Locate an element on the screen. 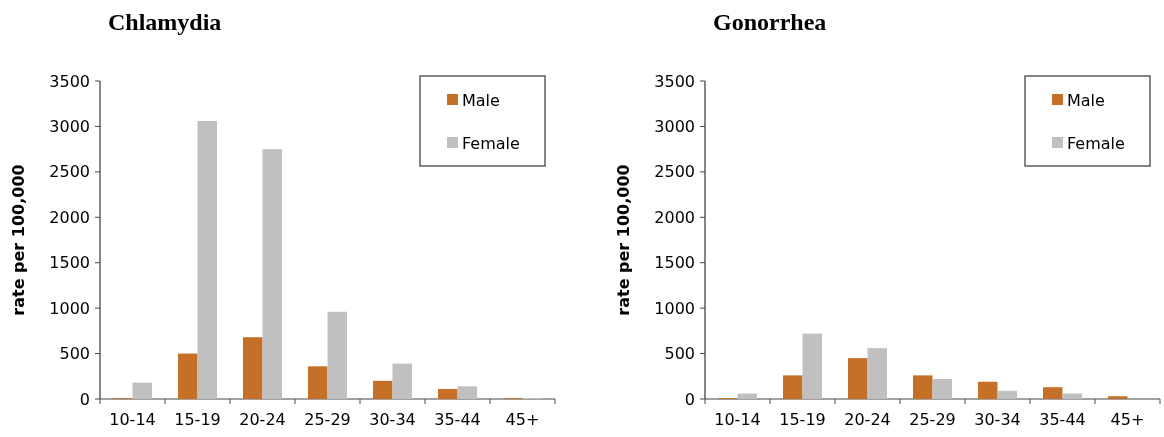 The height and width of the screenshot is (437, 1164). chart-title: Gonorrhea is located at coordinates (770, 22).